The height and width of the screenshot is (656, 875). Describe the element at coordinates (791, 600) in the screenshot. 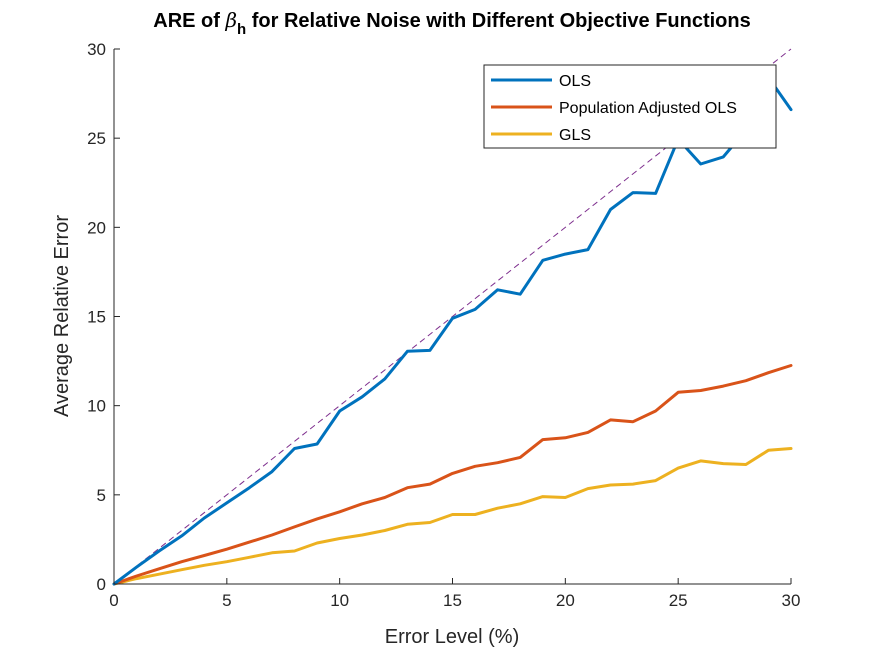

I see `x-tick-label: 30` at that location.